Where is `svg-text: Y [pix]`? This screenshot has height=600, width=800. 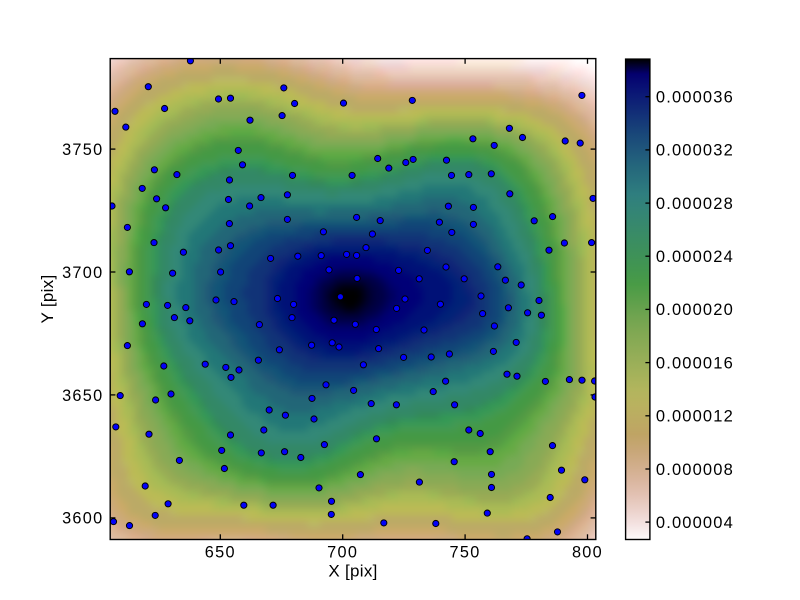
svg-text: Y [pix] is located at coordinates (47, 298).